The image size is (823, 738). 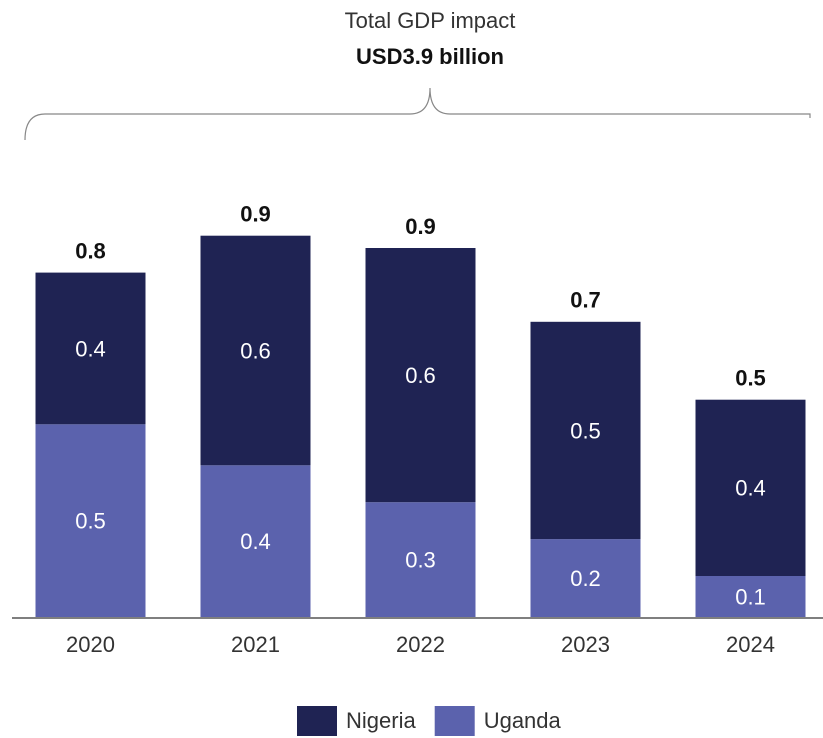 I want to click on total-label: 0.7, so click(x=585, y=300).